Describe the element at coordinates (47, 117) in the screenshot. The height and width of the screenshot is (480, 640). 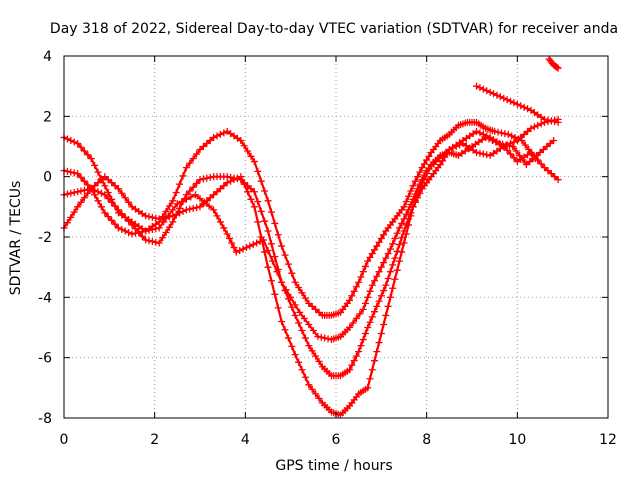
I see `y-tick-label: 2` at that location.